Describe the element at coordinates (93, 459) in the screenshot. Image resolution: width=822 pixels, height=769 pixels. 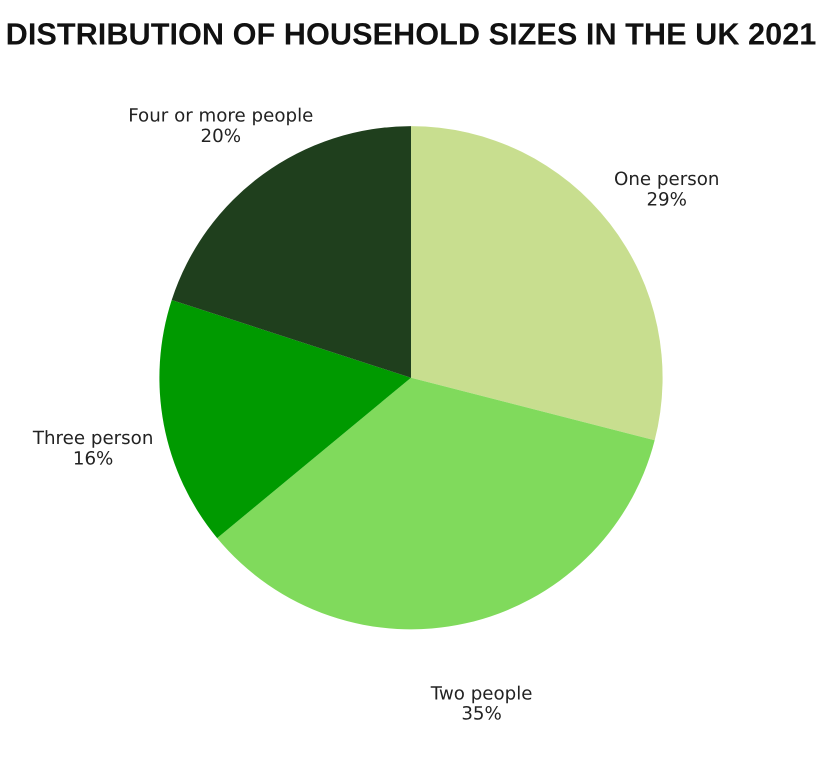
I see `data-label: 16%` at that location.